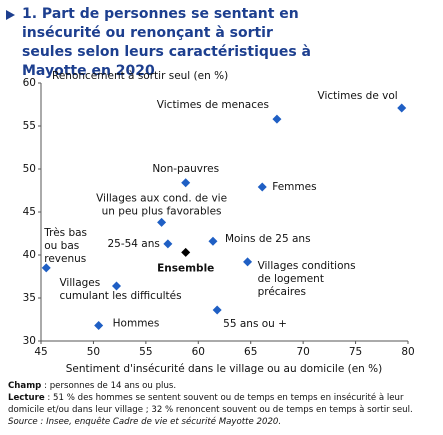  Describe the element at coordinates (29, 298) in the screenshot. I see `y-tick-label: 35` at that location.